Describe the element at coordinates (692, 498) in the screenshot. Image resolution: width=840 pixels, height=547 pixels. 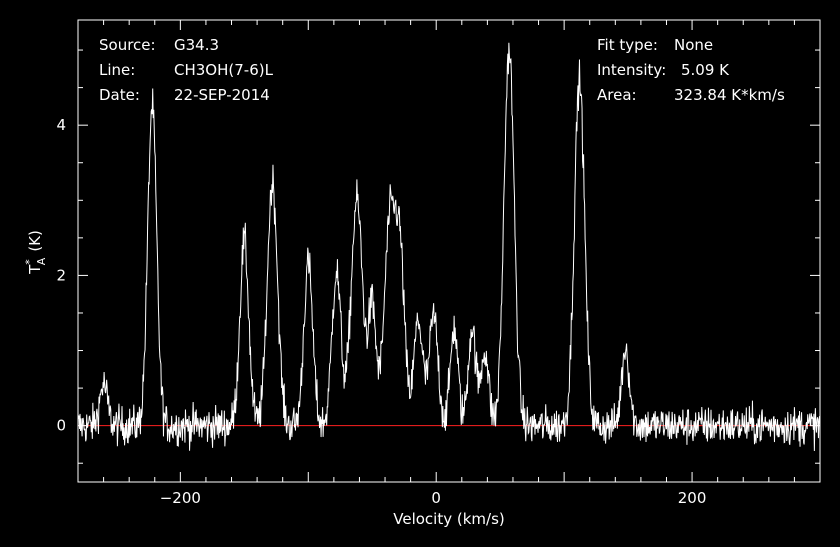
I see `x-tick-label: 200` at that location.